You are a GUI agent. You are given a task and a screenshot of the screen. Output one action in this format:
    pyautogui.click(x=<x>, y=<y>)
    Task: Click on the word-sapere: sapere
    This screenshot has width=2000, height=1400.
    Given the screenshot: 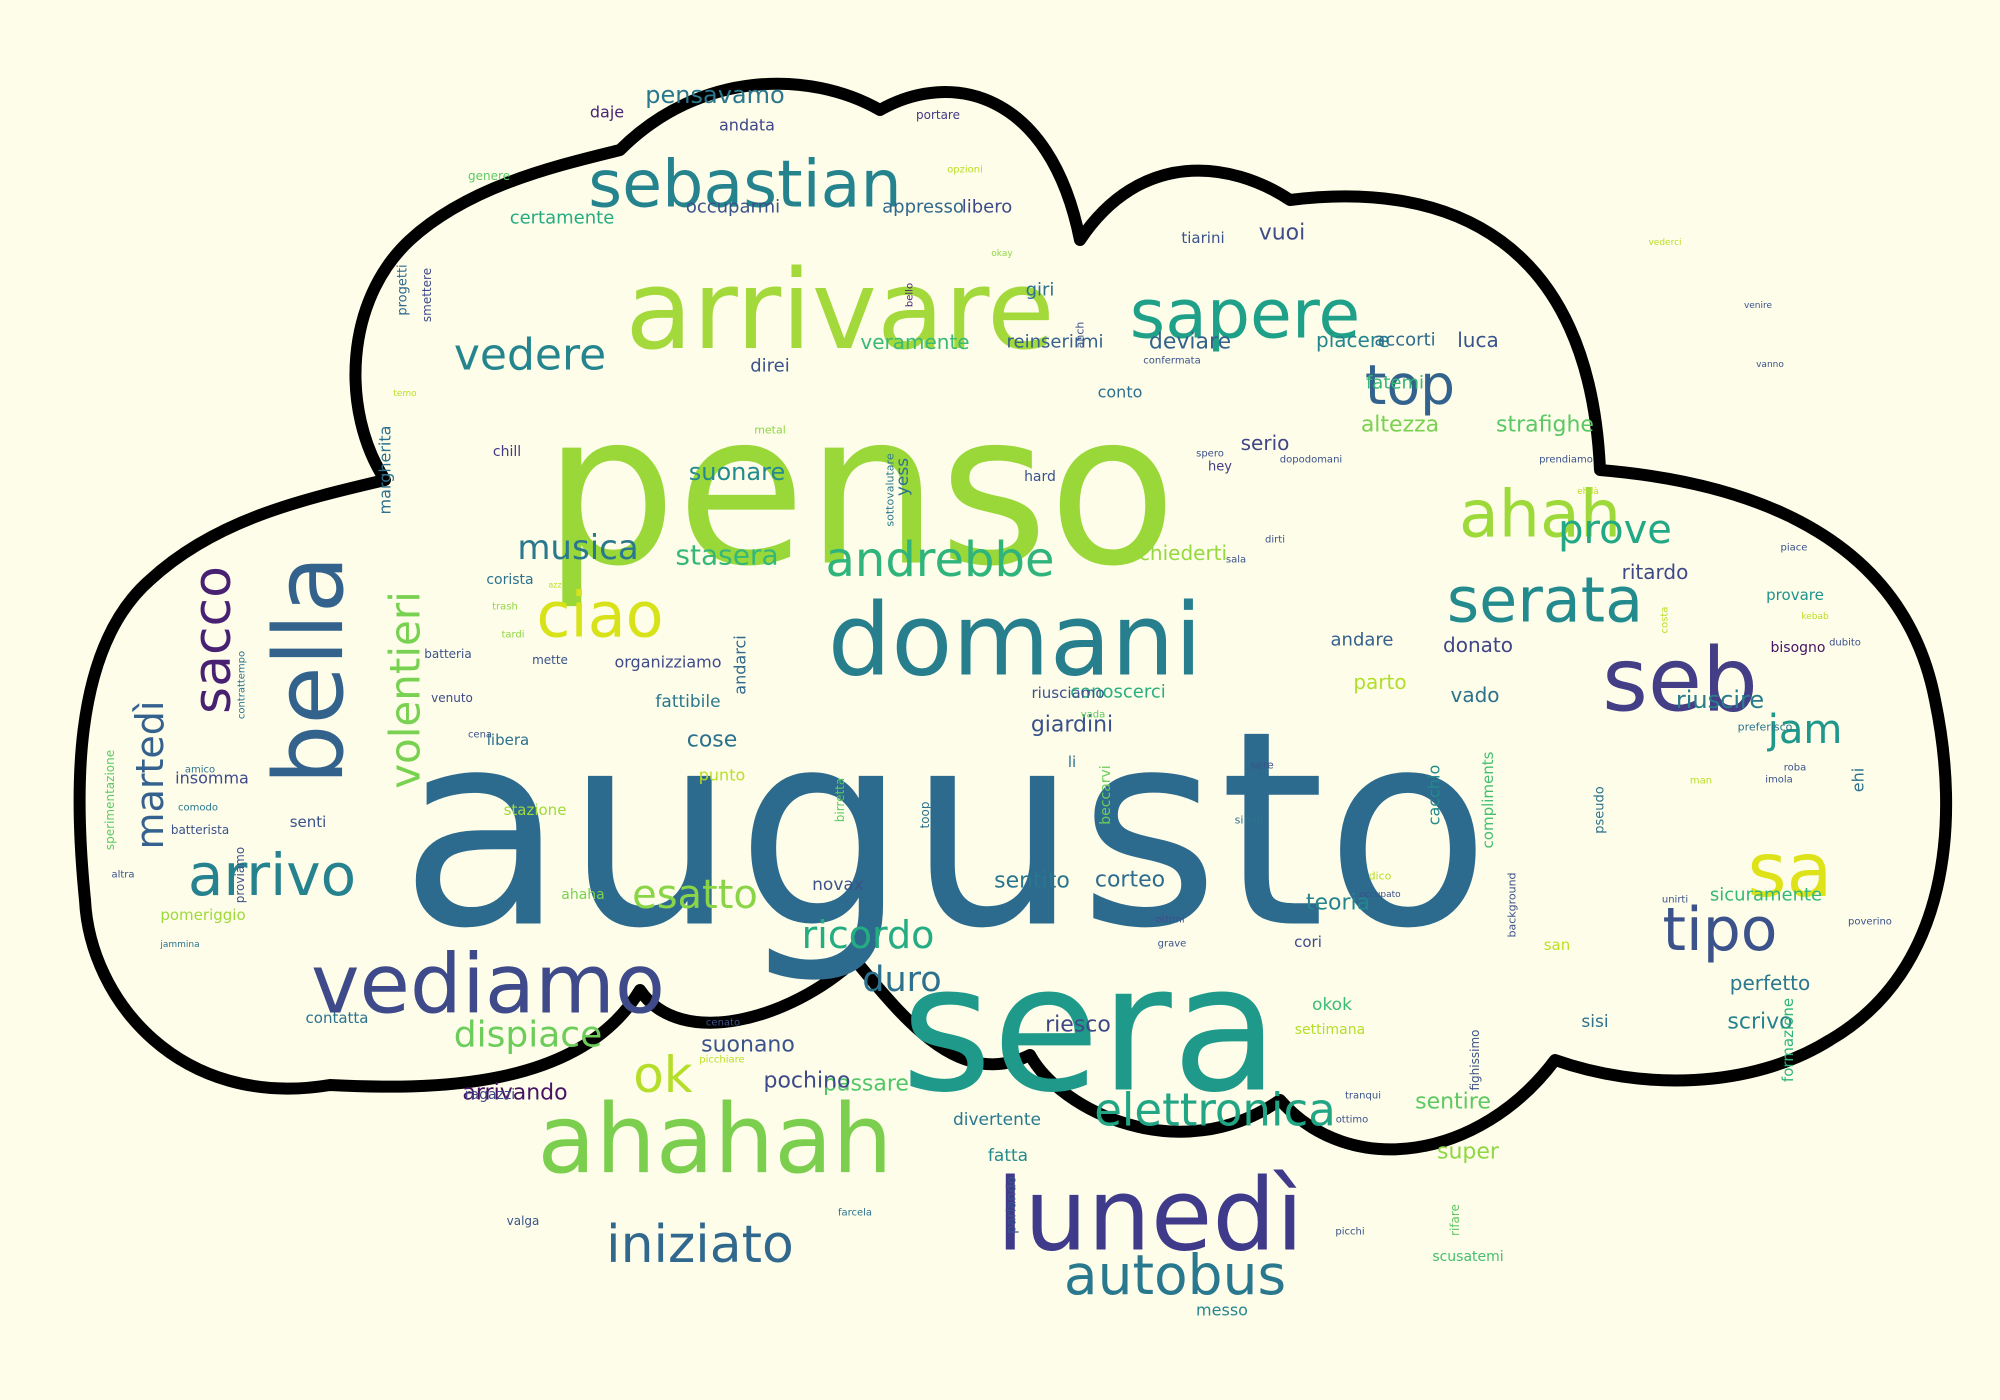 What is the action you would take?
    pyautogui.click(x=1245, y=315)
    